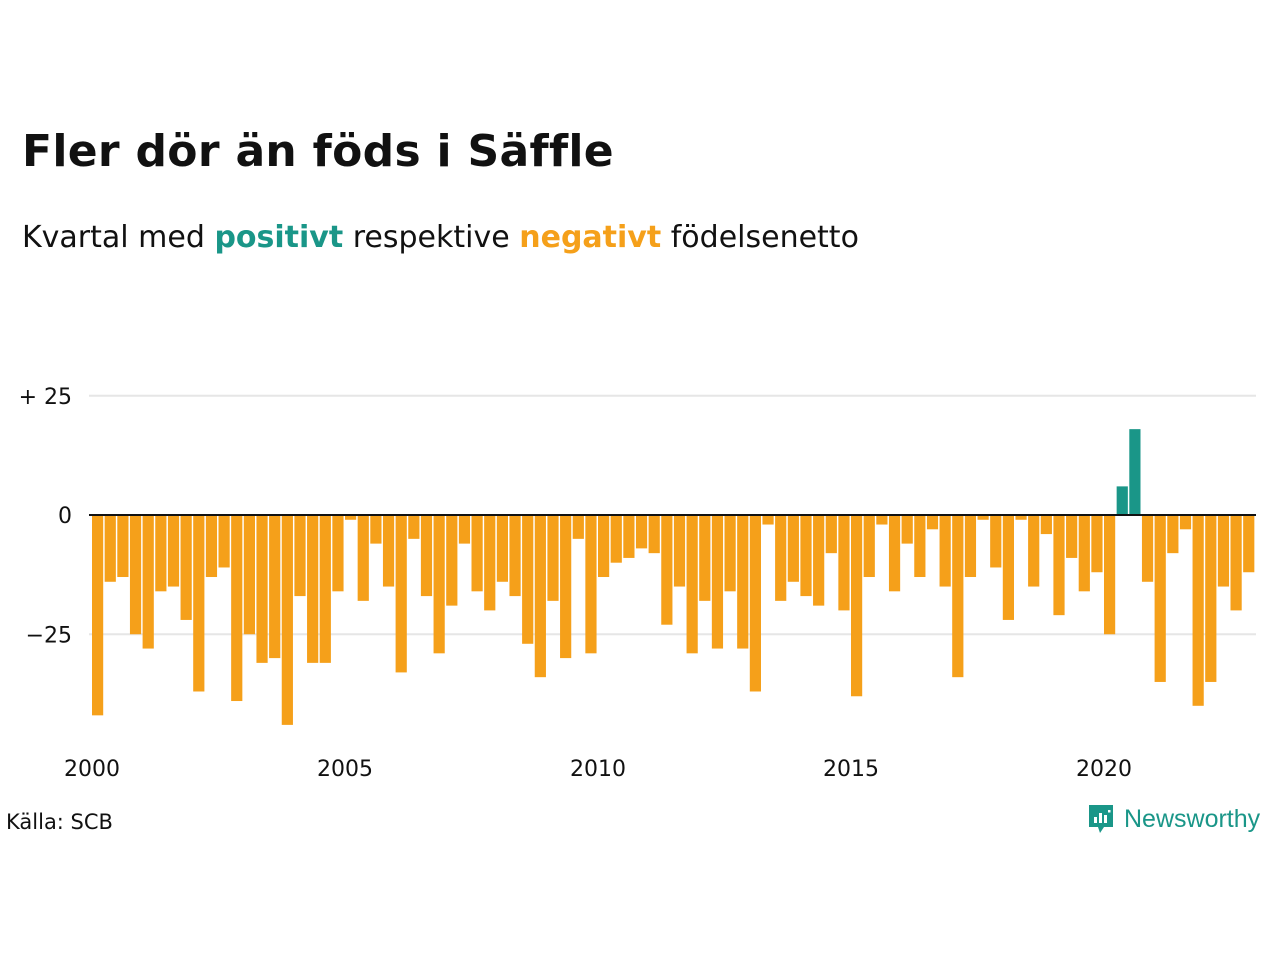 The width and height of the screenshot is (1280, 960). I want to click on subtitle-prefix: Kvartal med, so click(113, 237).